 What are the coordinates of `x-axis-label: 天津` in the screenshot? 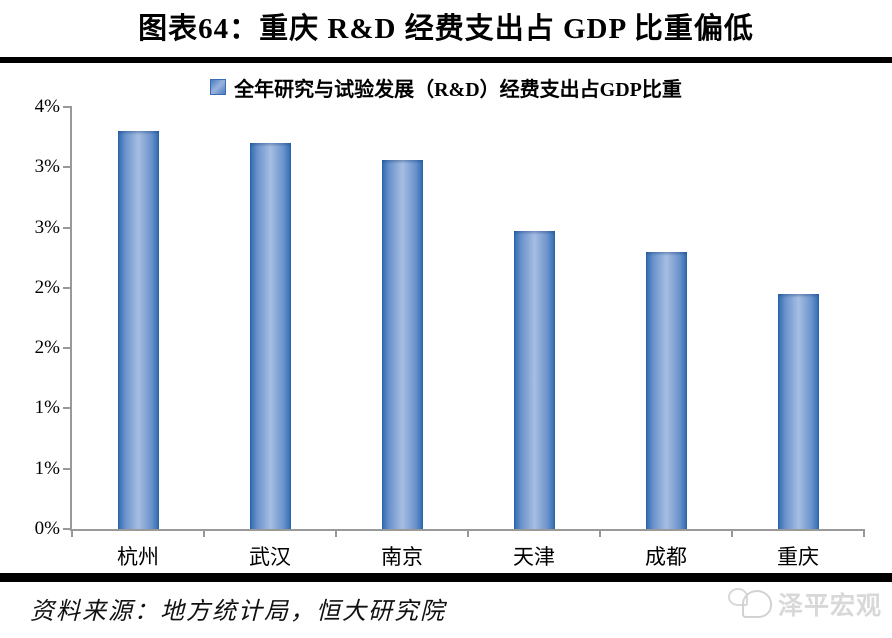 It's located at (534, 557).